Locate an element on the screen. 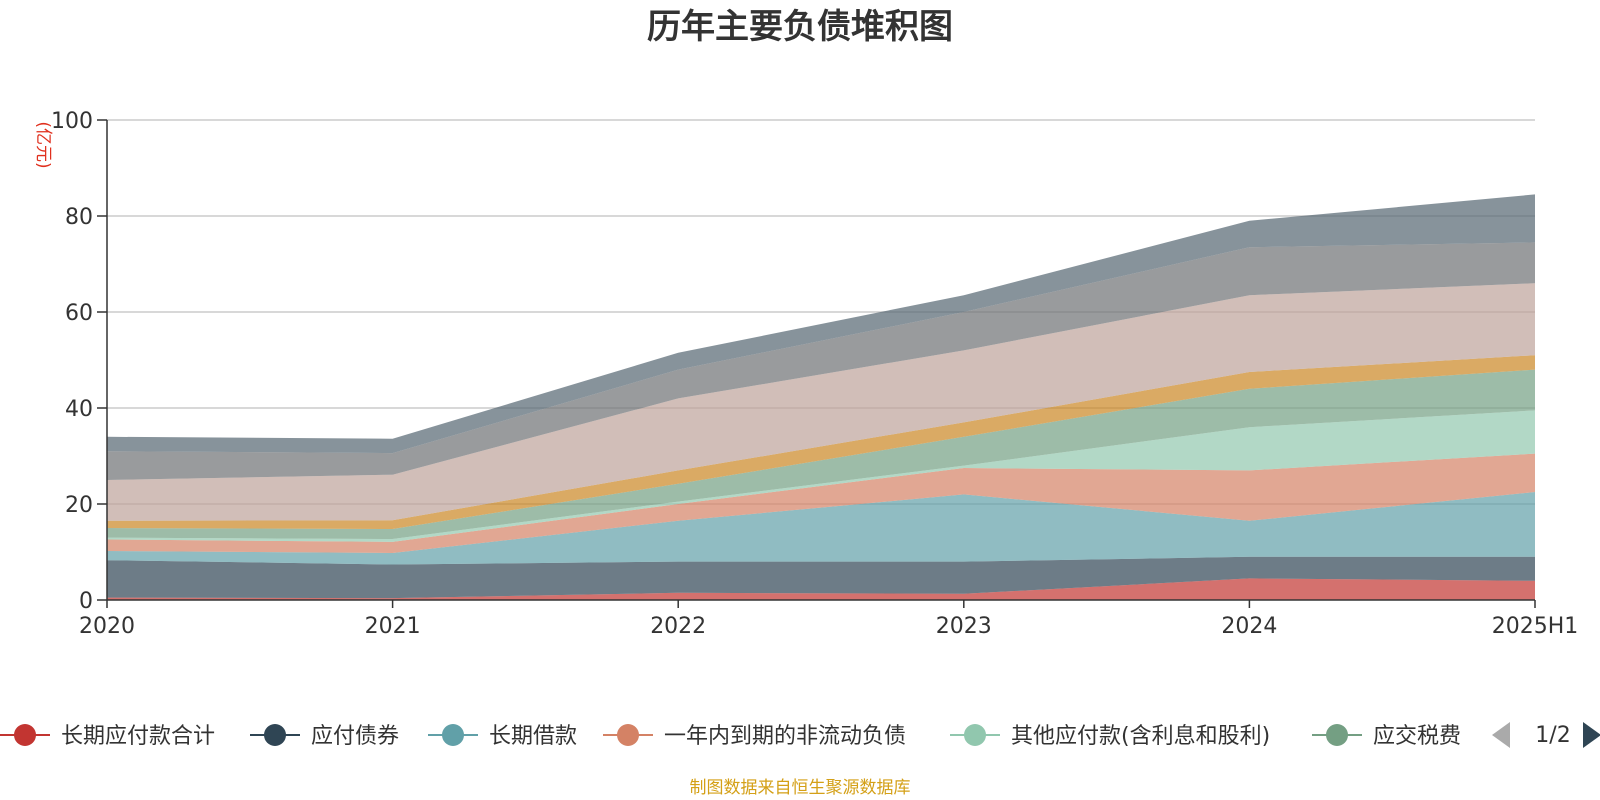  legend-item: 一年内到期的非流动负债 is located at coordinates (754, 736).